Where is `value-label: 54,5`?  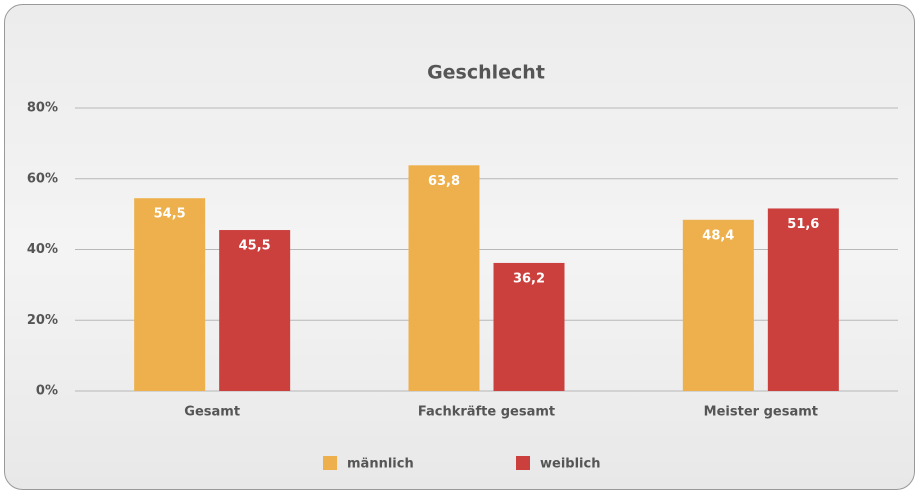
value-label: 54,5 is located at coordinates (170, 214).